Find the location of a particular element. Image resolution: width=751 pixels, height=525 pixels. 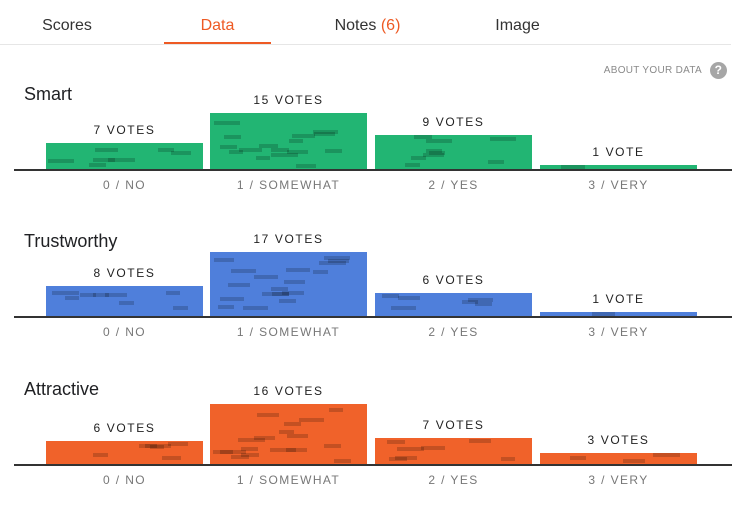

tab-data: Data is located at coordinates (217, 22).